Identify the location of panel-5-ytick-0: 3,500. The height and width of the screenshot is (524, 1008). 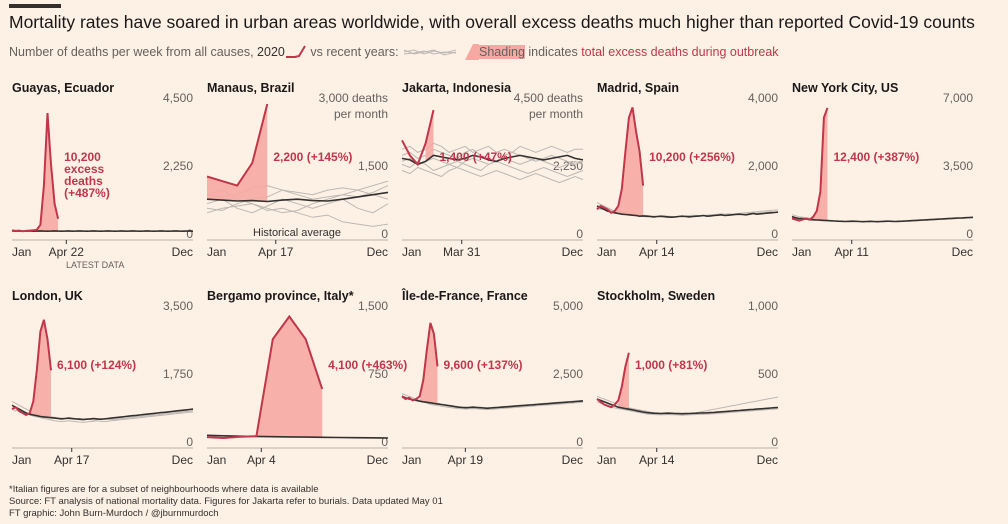
(178, 306).